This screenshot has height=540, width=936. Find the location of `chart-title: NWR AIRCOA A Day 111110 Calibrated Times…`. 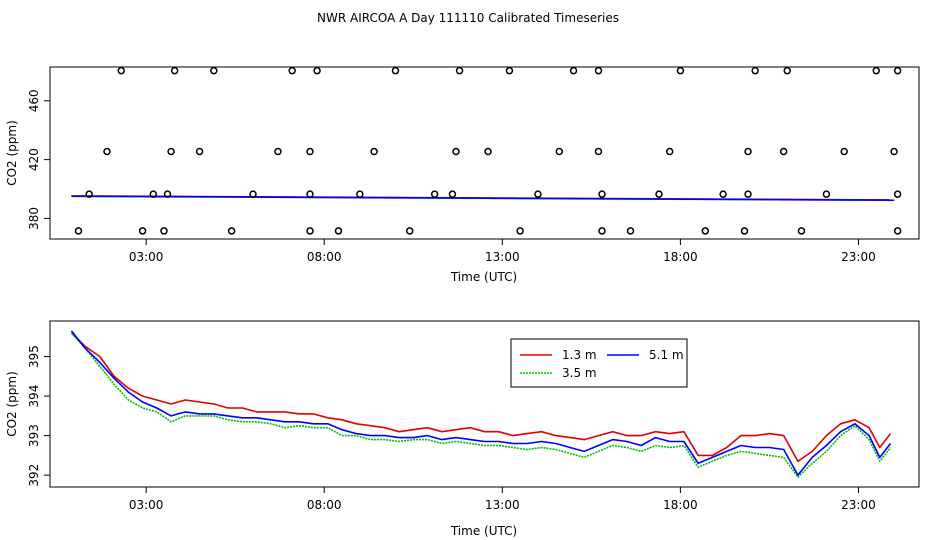

chart-title: NWR AIRCOA A Day 111110 Calibrated Times… is located at coordinates (468, 18).